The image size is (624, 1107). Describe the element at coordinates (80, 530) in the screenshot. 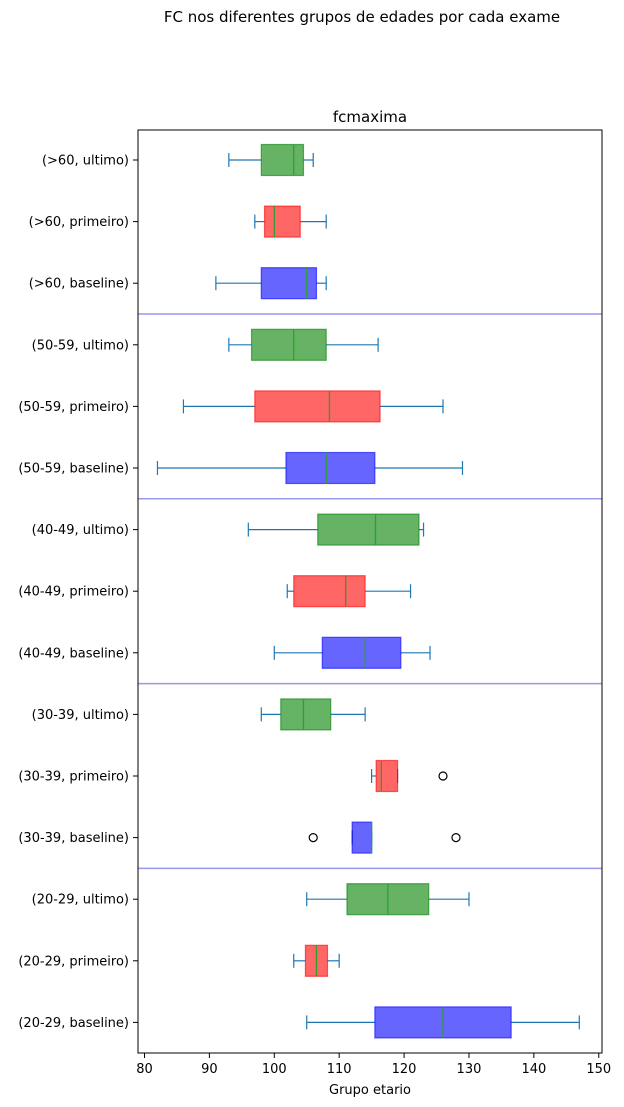

I see `y-tick-label: (40-49, ultimo)` at that location.